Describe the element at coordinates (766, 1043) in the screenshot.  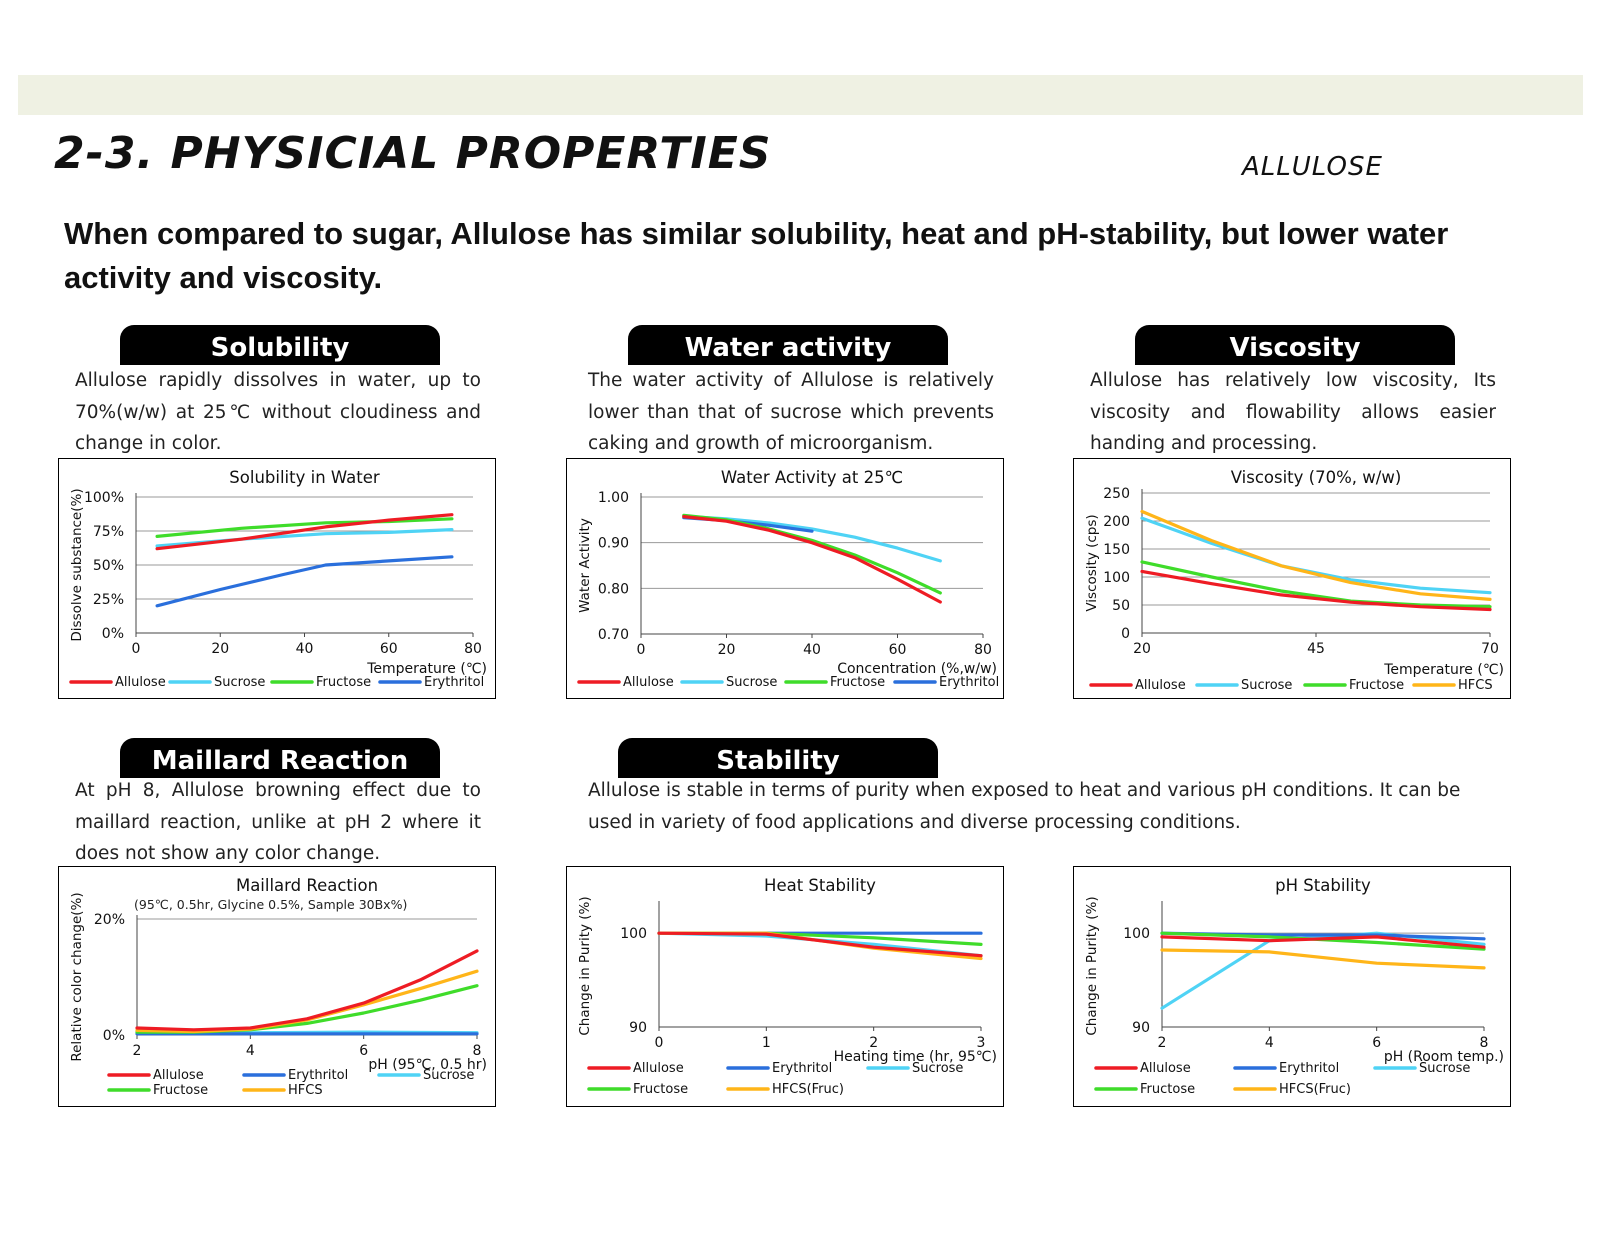
I see `x-tick-label: 1` at that location.